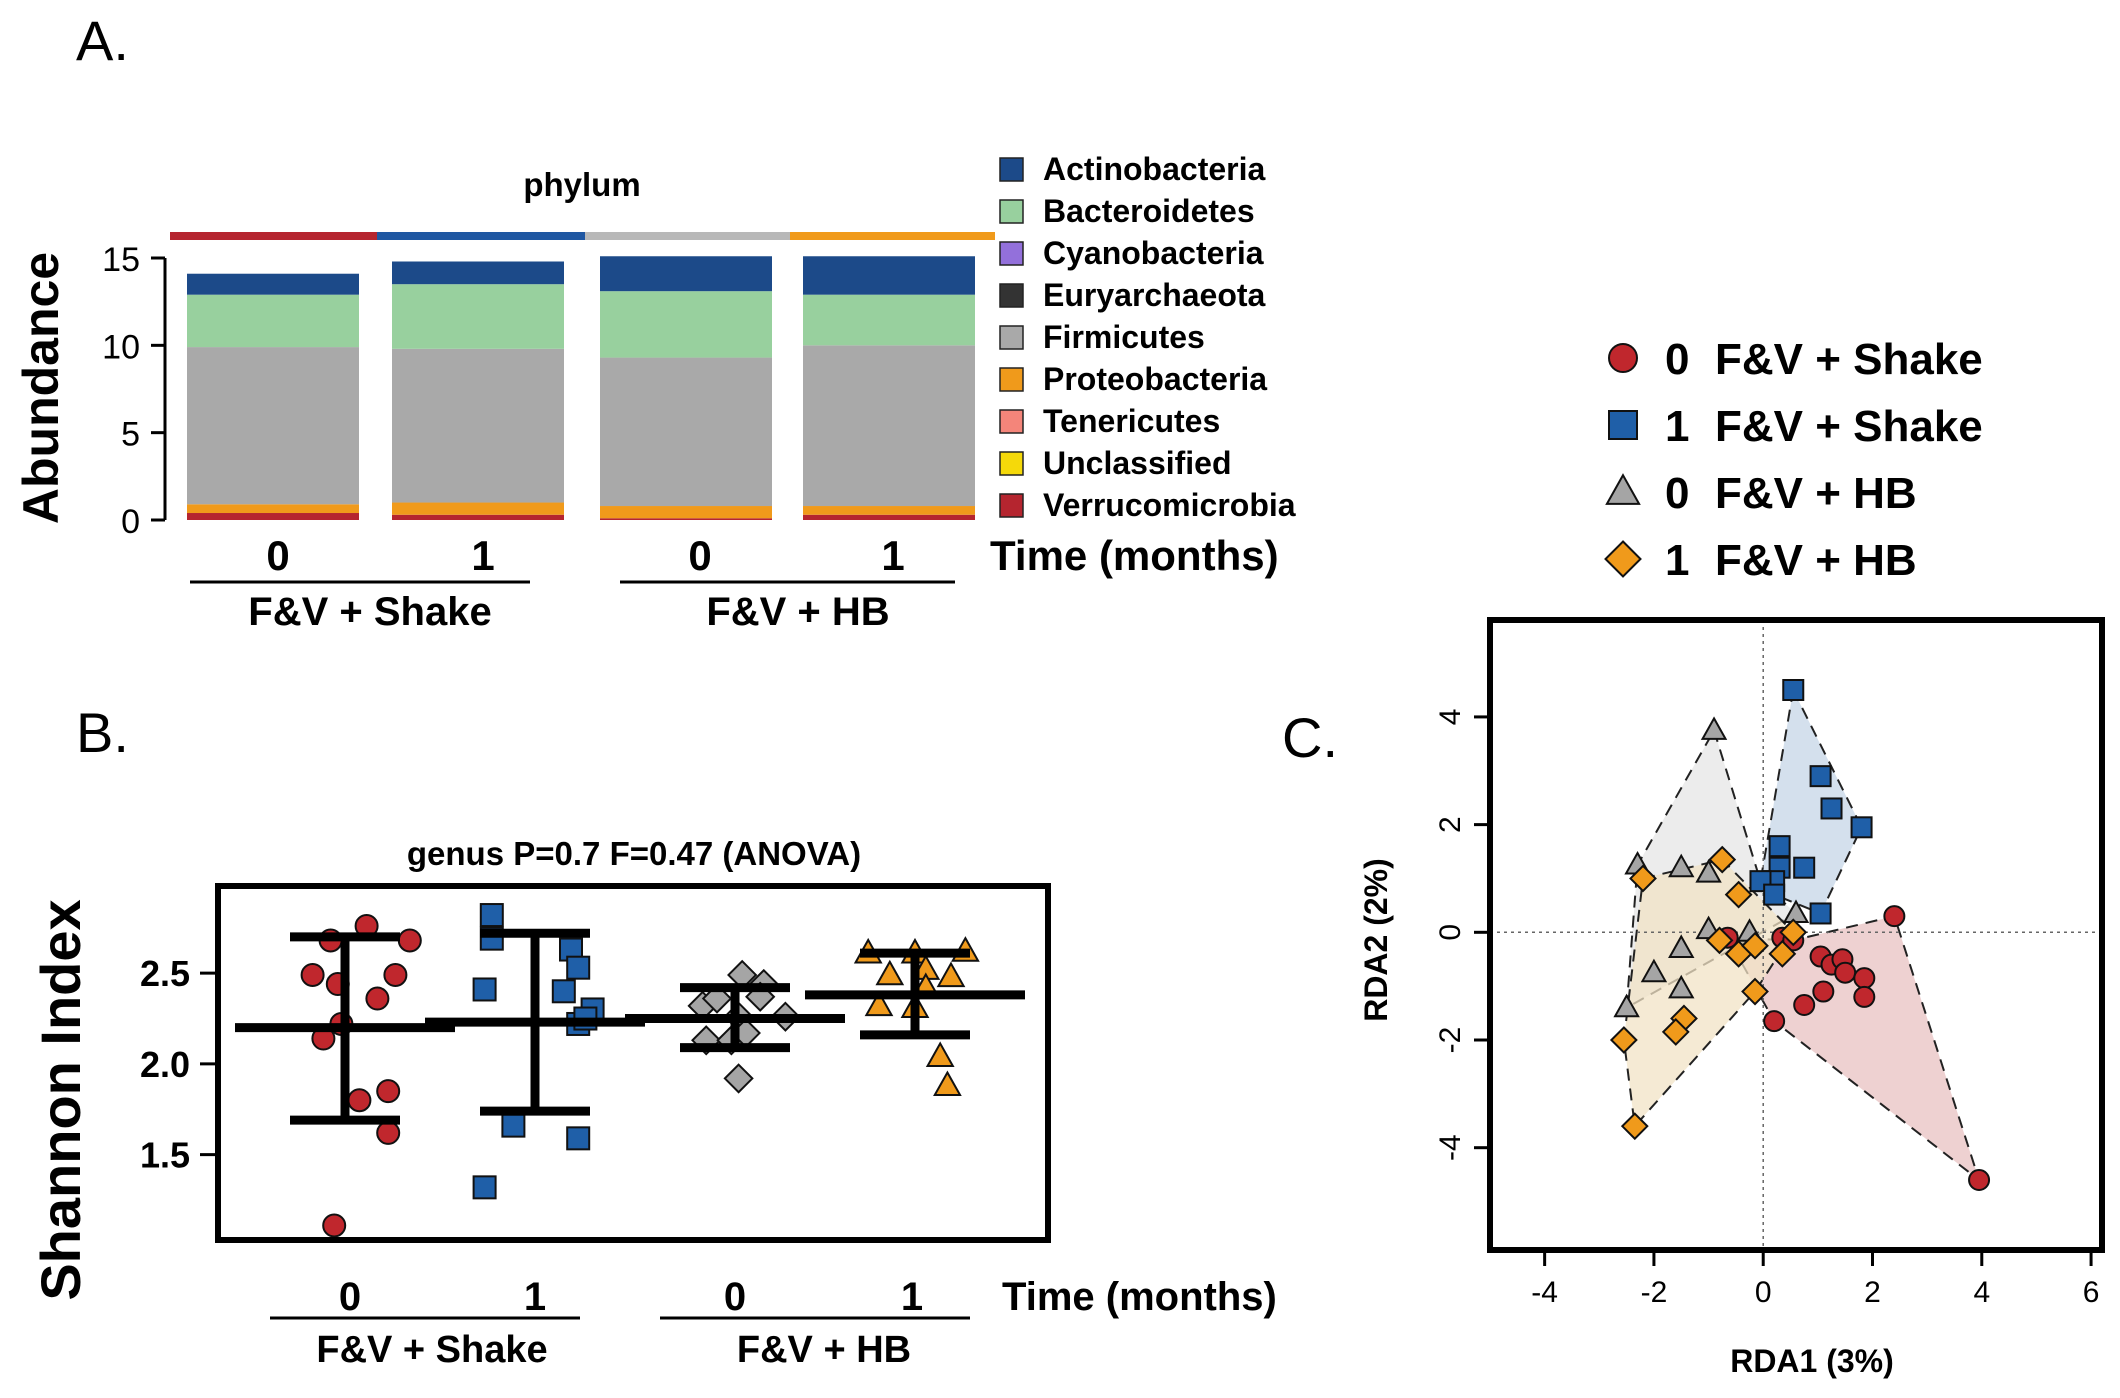 The image size is (2120, 1398). What do you see at coordinates (1011, 211) in the screenshot?
I see `legend-swatch-bacteroidetes` at bounding box center [1011, 211].